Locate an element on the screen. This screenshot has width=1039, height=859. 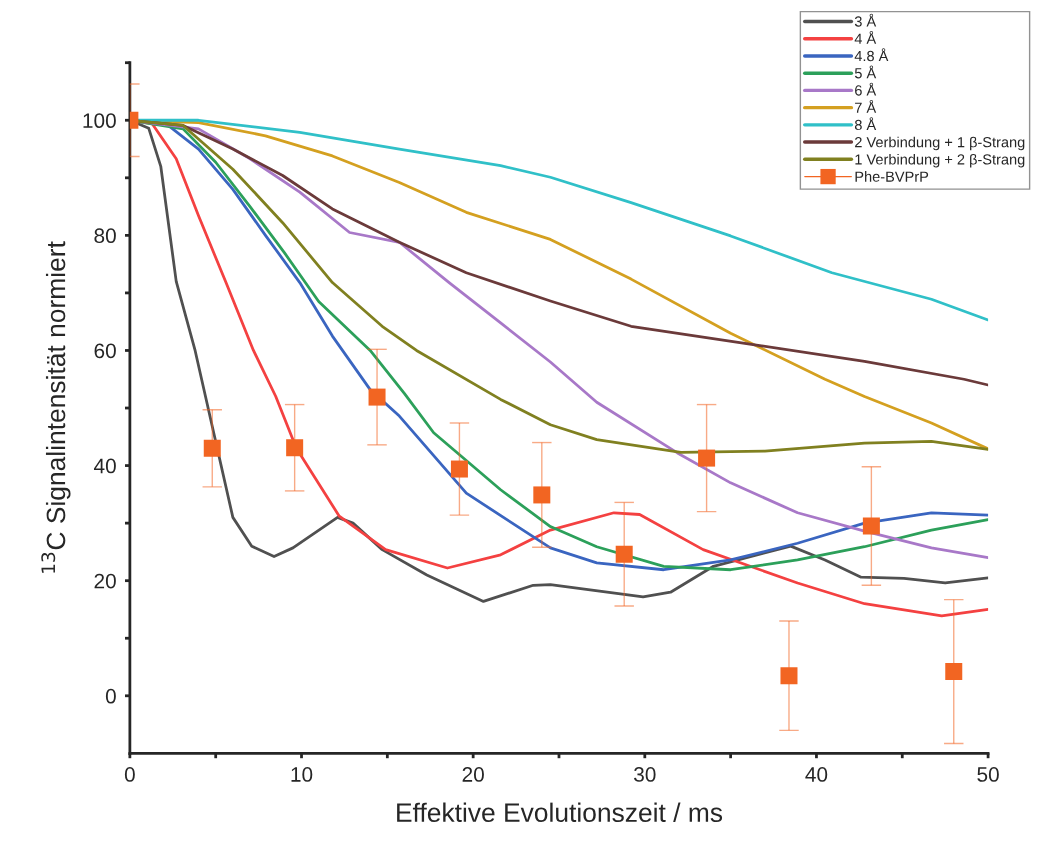
legend-label: 7 Å is located at coordinates (866, 106).